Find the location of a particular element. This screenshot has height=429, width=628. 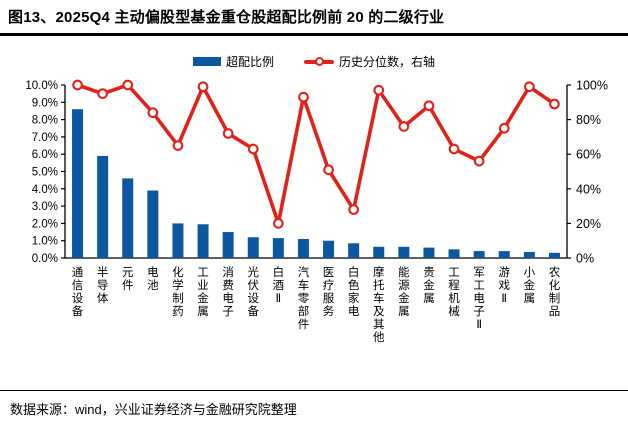

left-axis-tick-label: 7.0% is located at coordinates (45, 138).